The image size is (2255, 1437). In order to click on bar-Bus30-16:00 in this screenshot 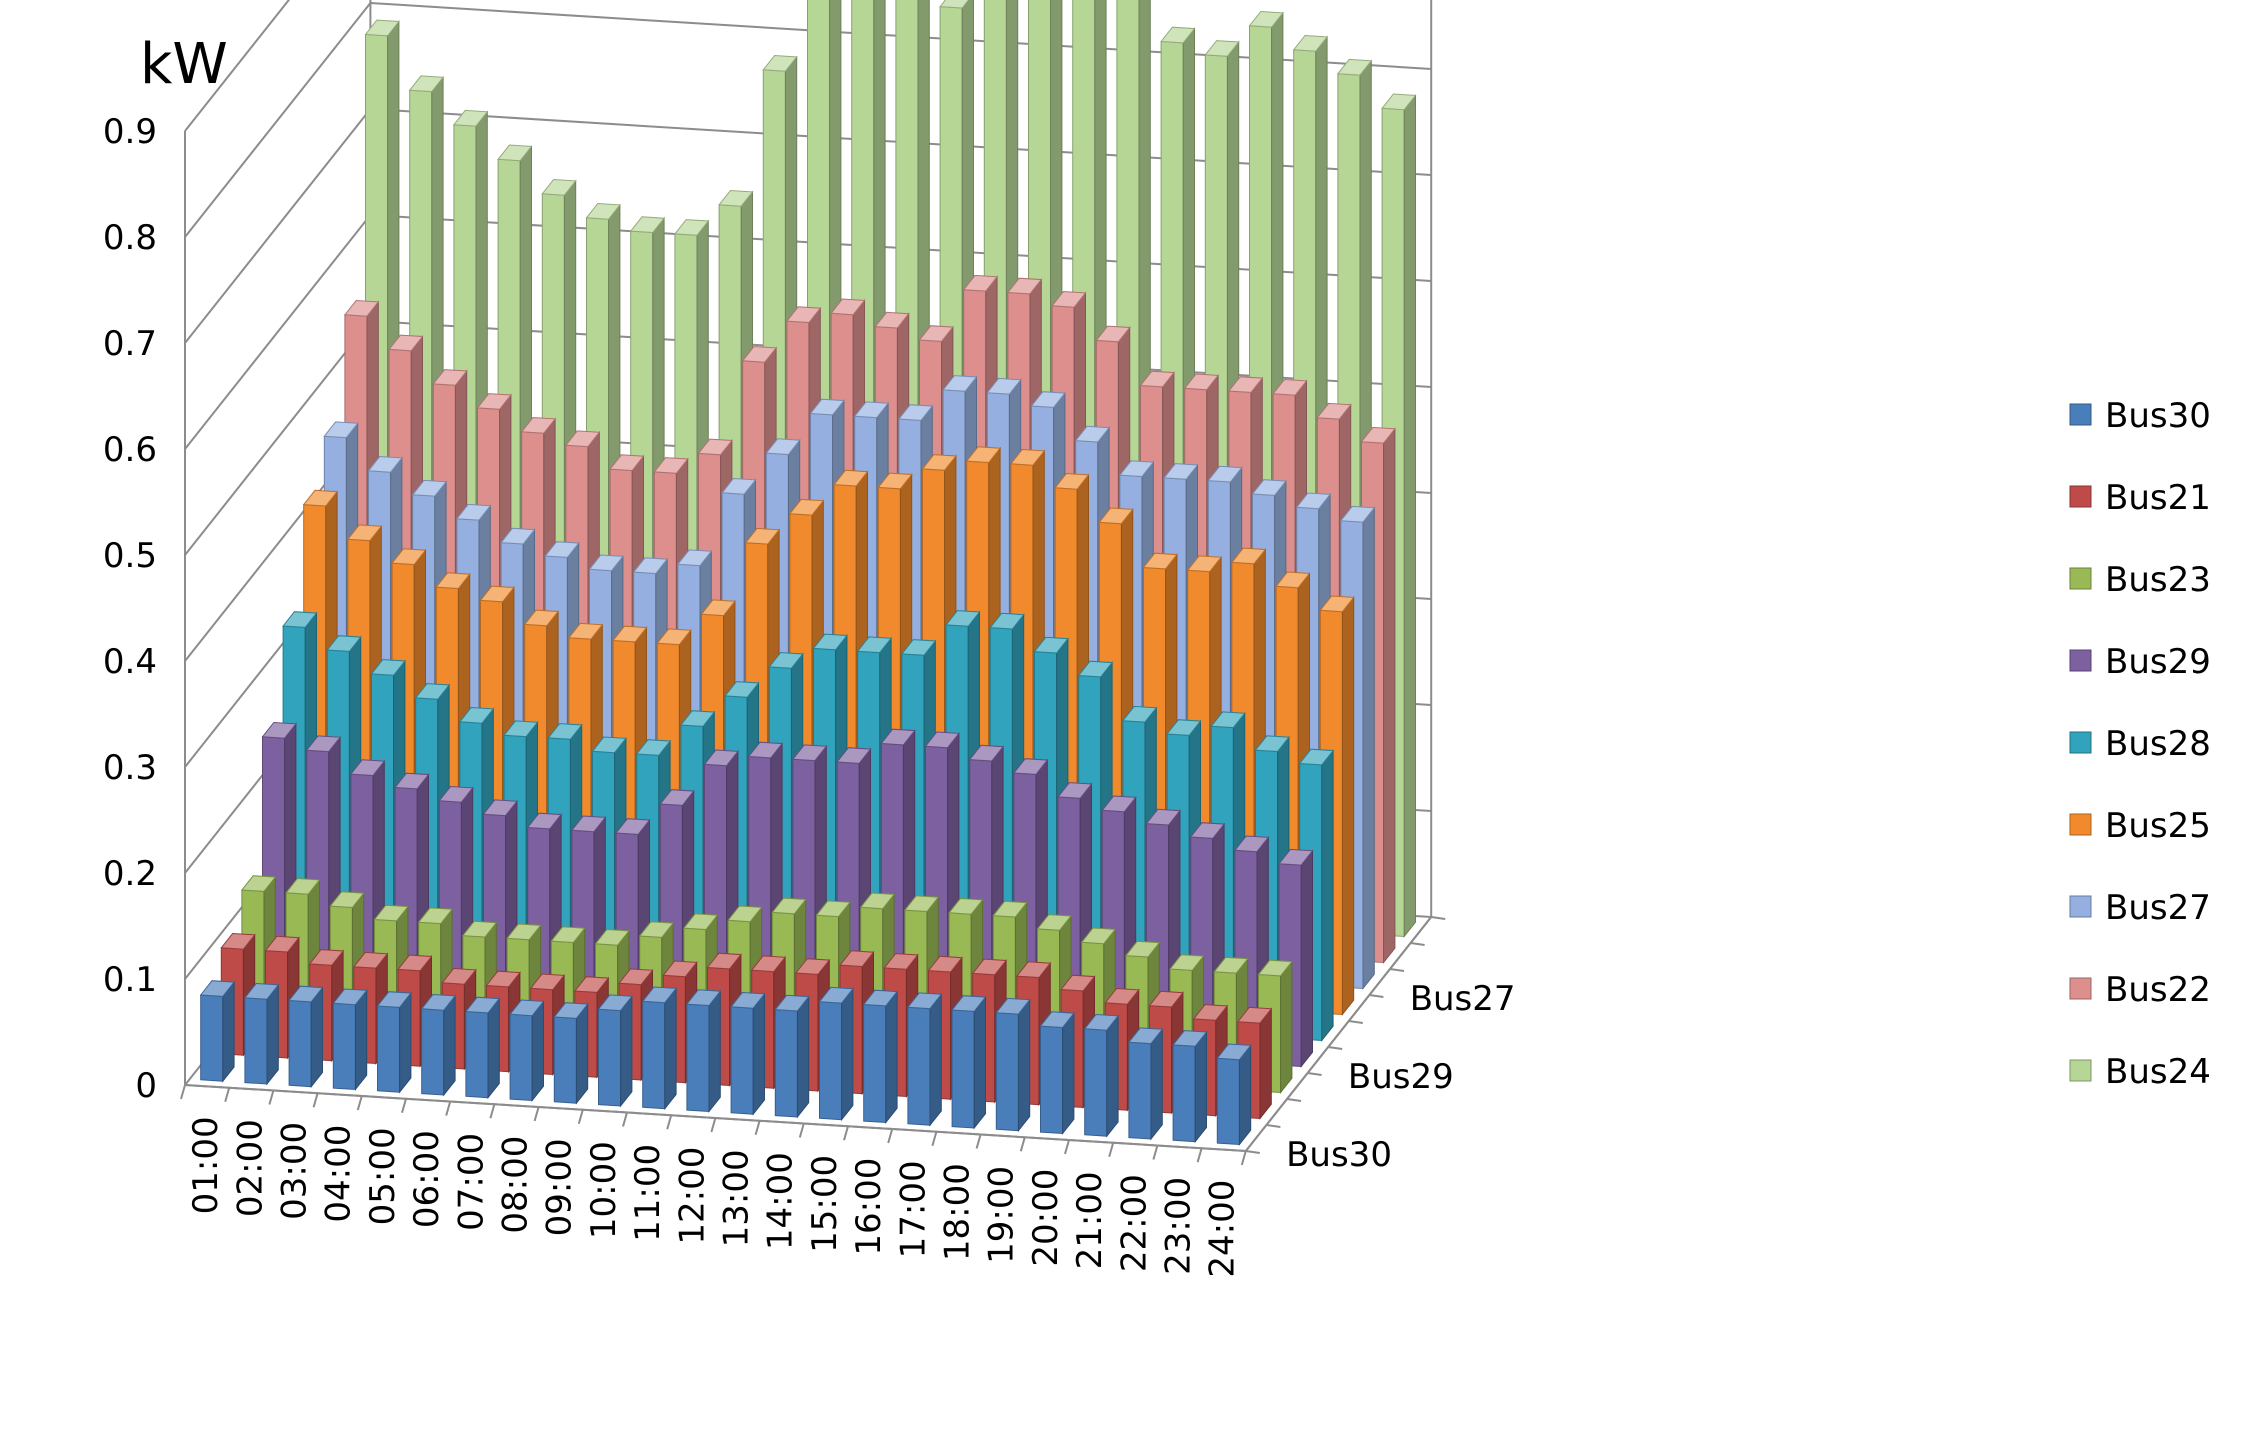, I will do `click(880, 1056)`.